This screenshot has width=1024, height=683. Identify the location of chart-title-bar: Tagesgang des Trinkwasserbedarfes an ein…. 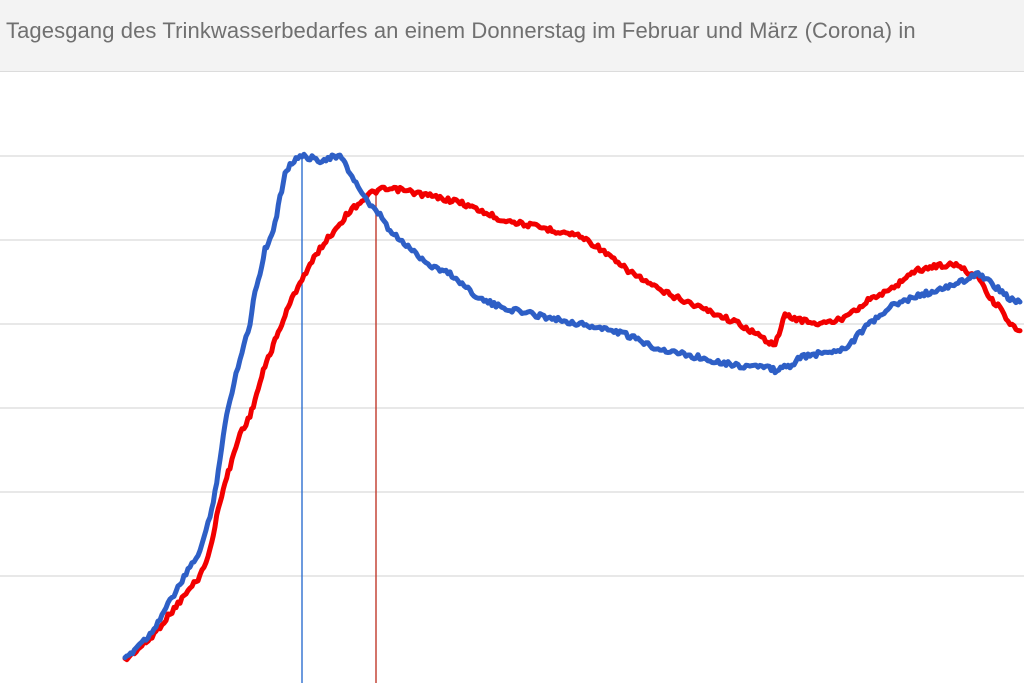
(512, 36).